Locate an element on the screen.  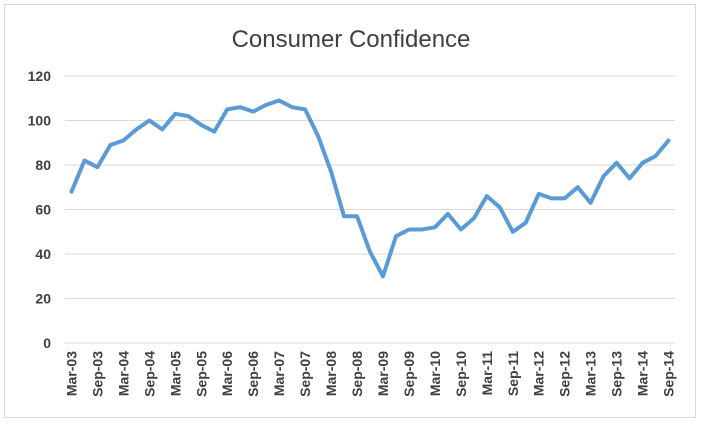
y-tick-label: 120 is located at coordinates (40, 76).